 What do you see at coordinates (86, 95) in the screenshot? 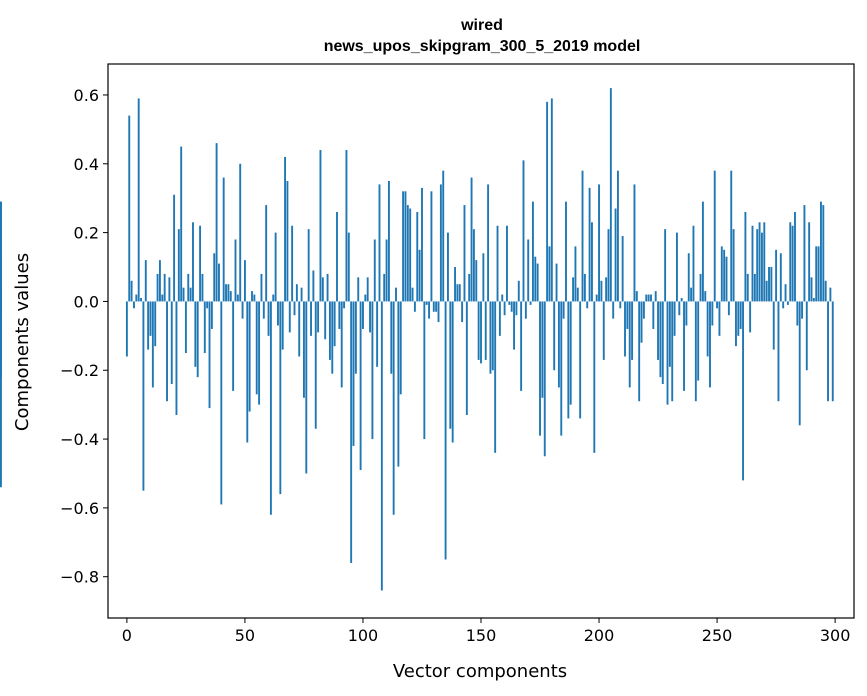
I see `y-tick-label: 0.6` at bounding box center [86, 95].